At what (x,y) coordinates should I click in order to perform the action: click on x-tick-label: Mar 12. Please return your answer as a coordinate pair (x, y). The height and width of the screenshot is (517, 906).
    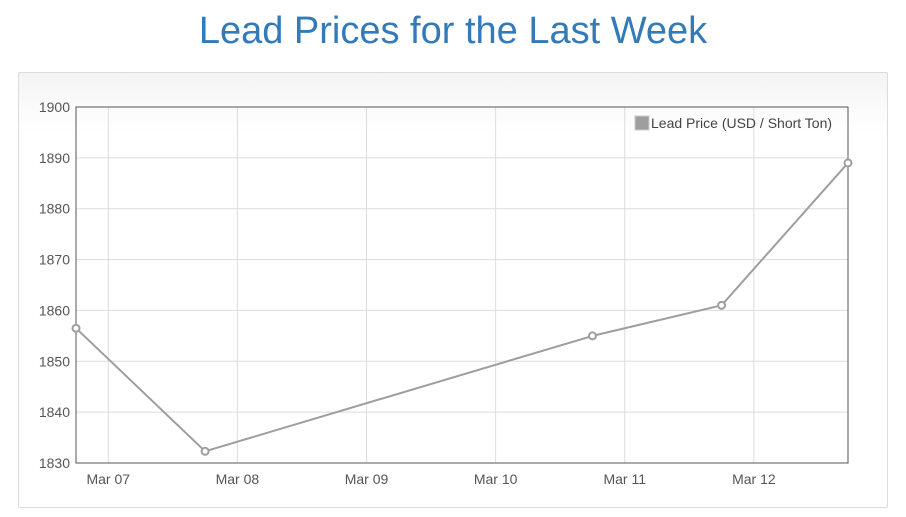
    Looking at the image, I should click on (754, 479).